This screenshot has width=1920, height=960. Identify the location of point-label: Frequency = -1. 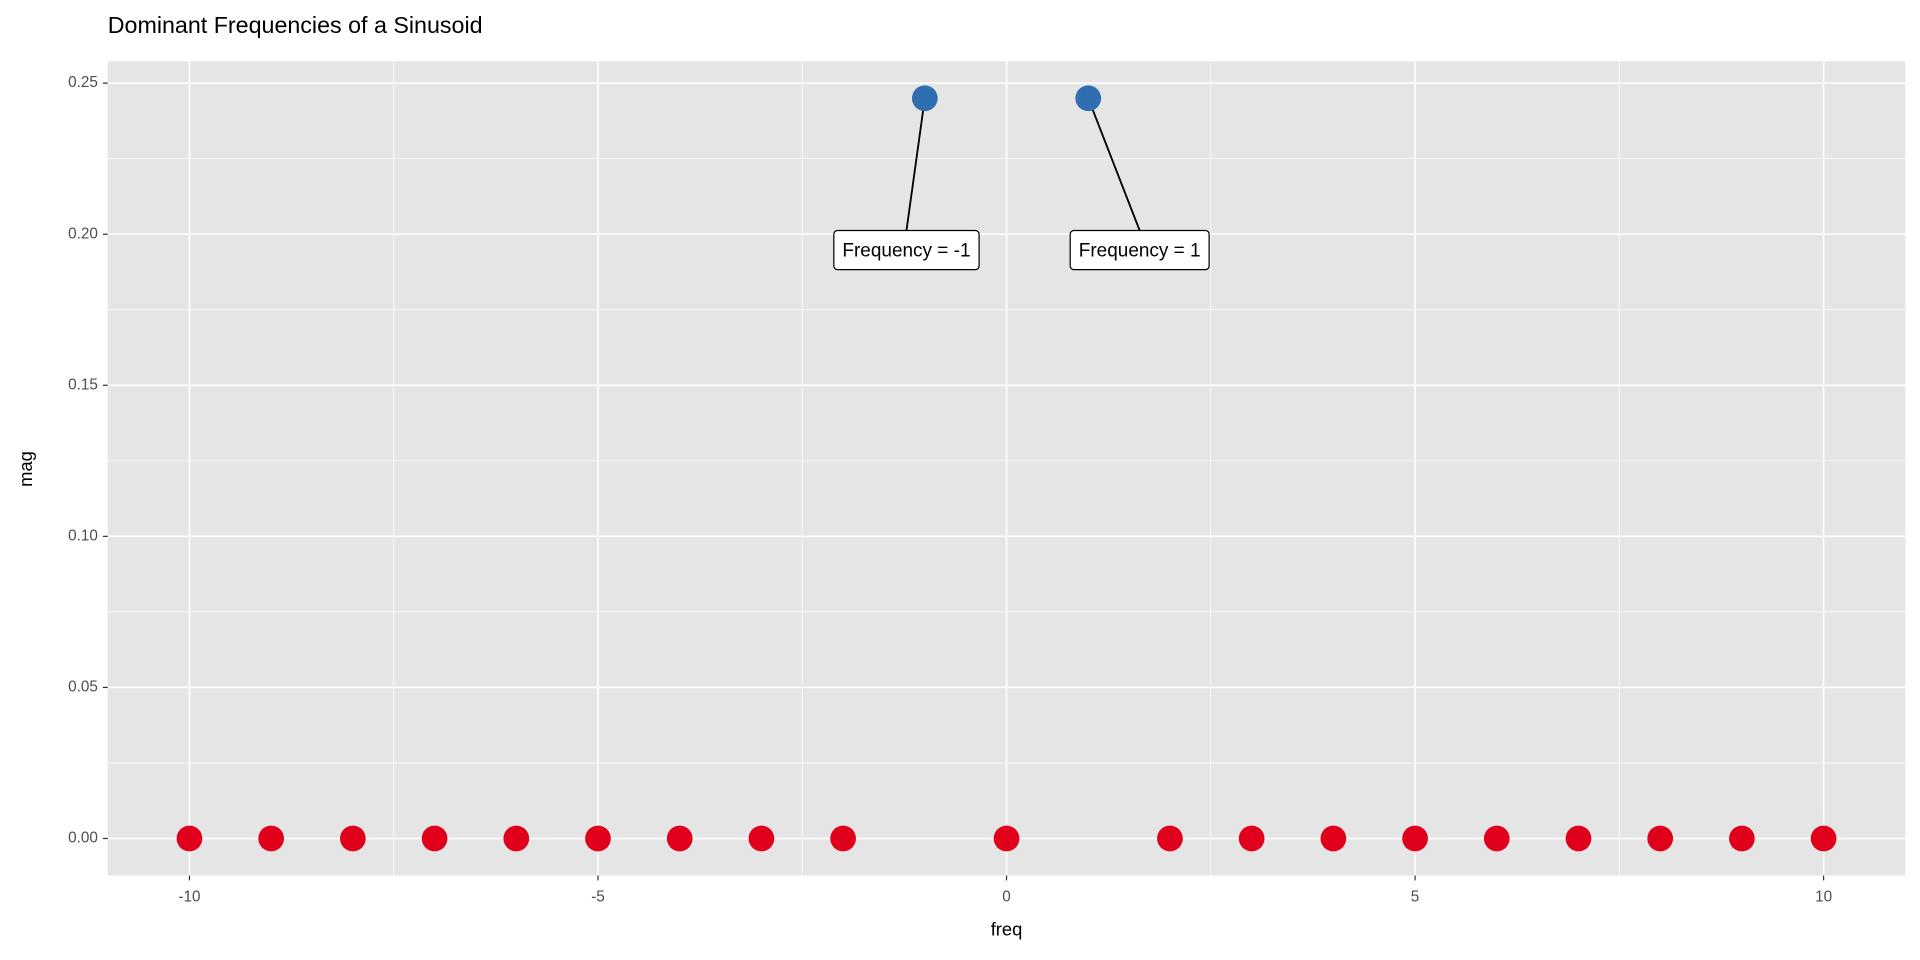
(906, 250).